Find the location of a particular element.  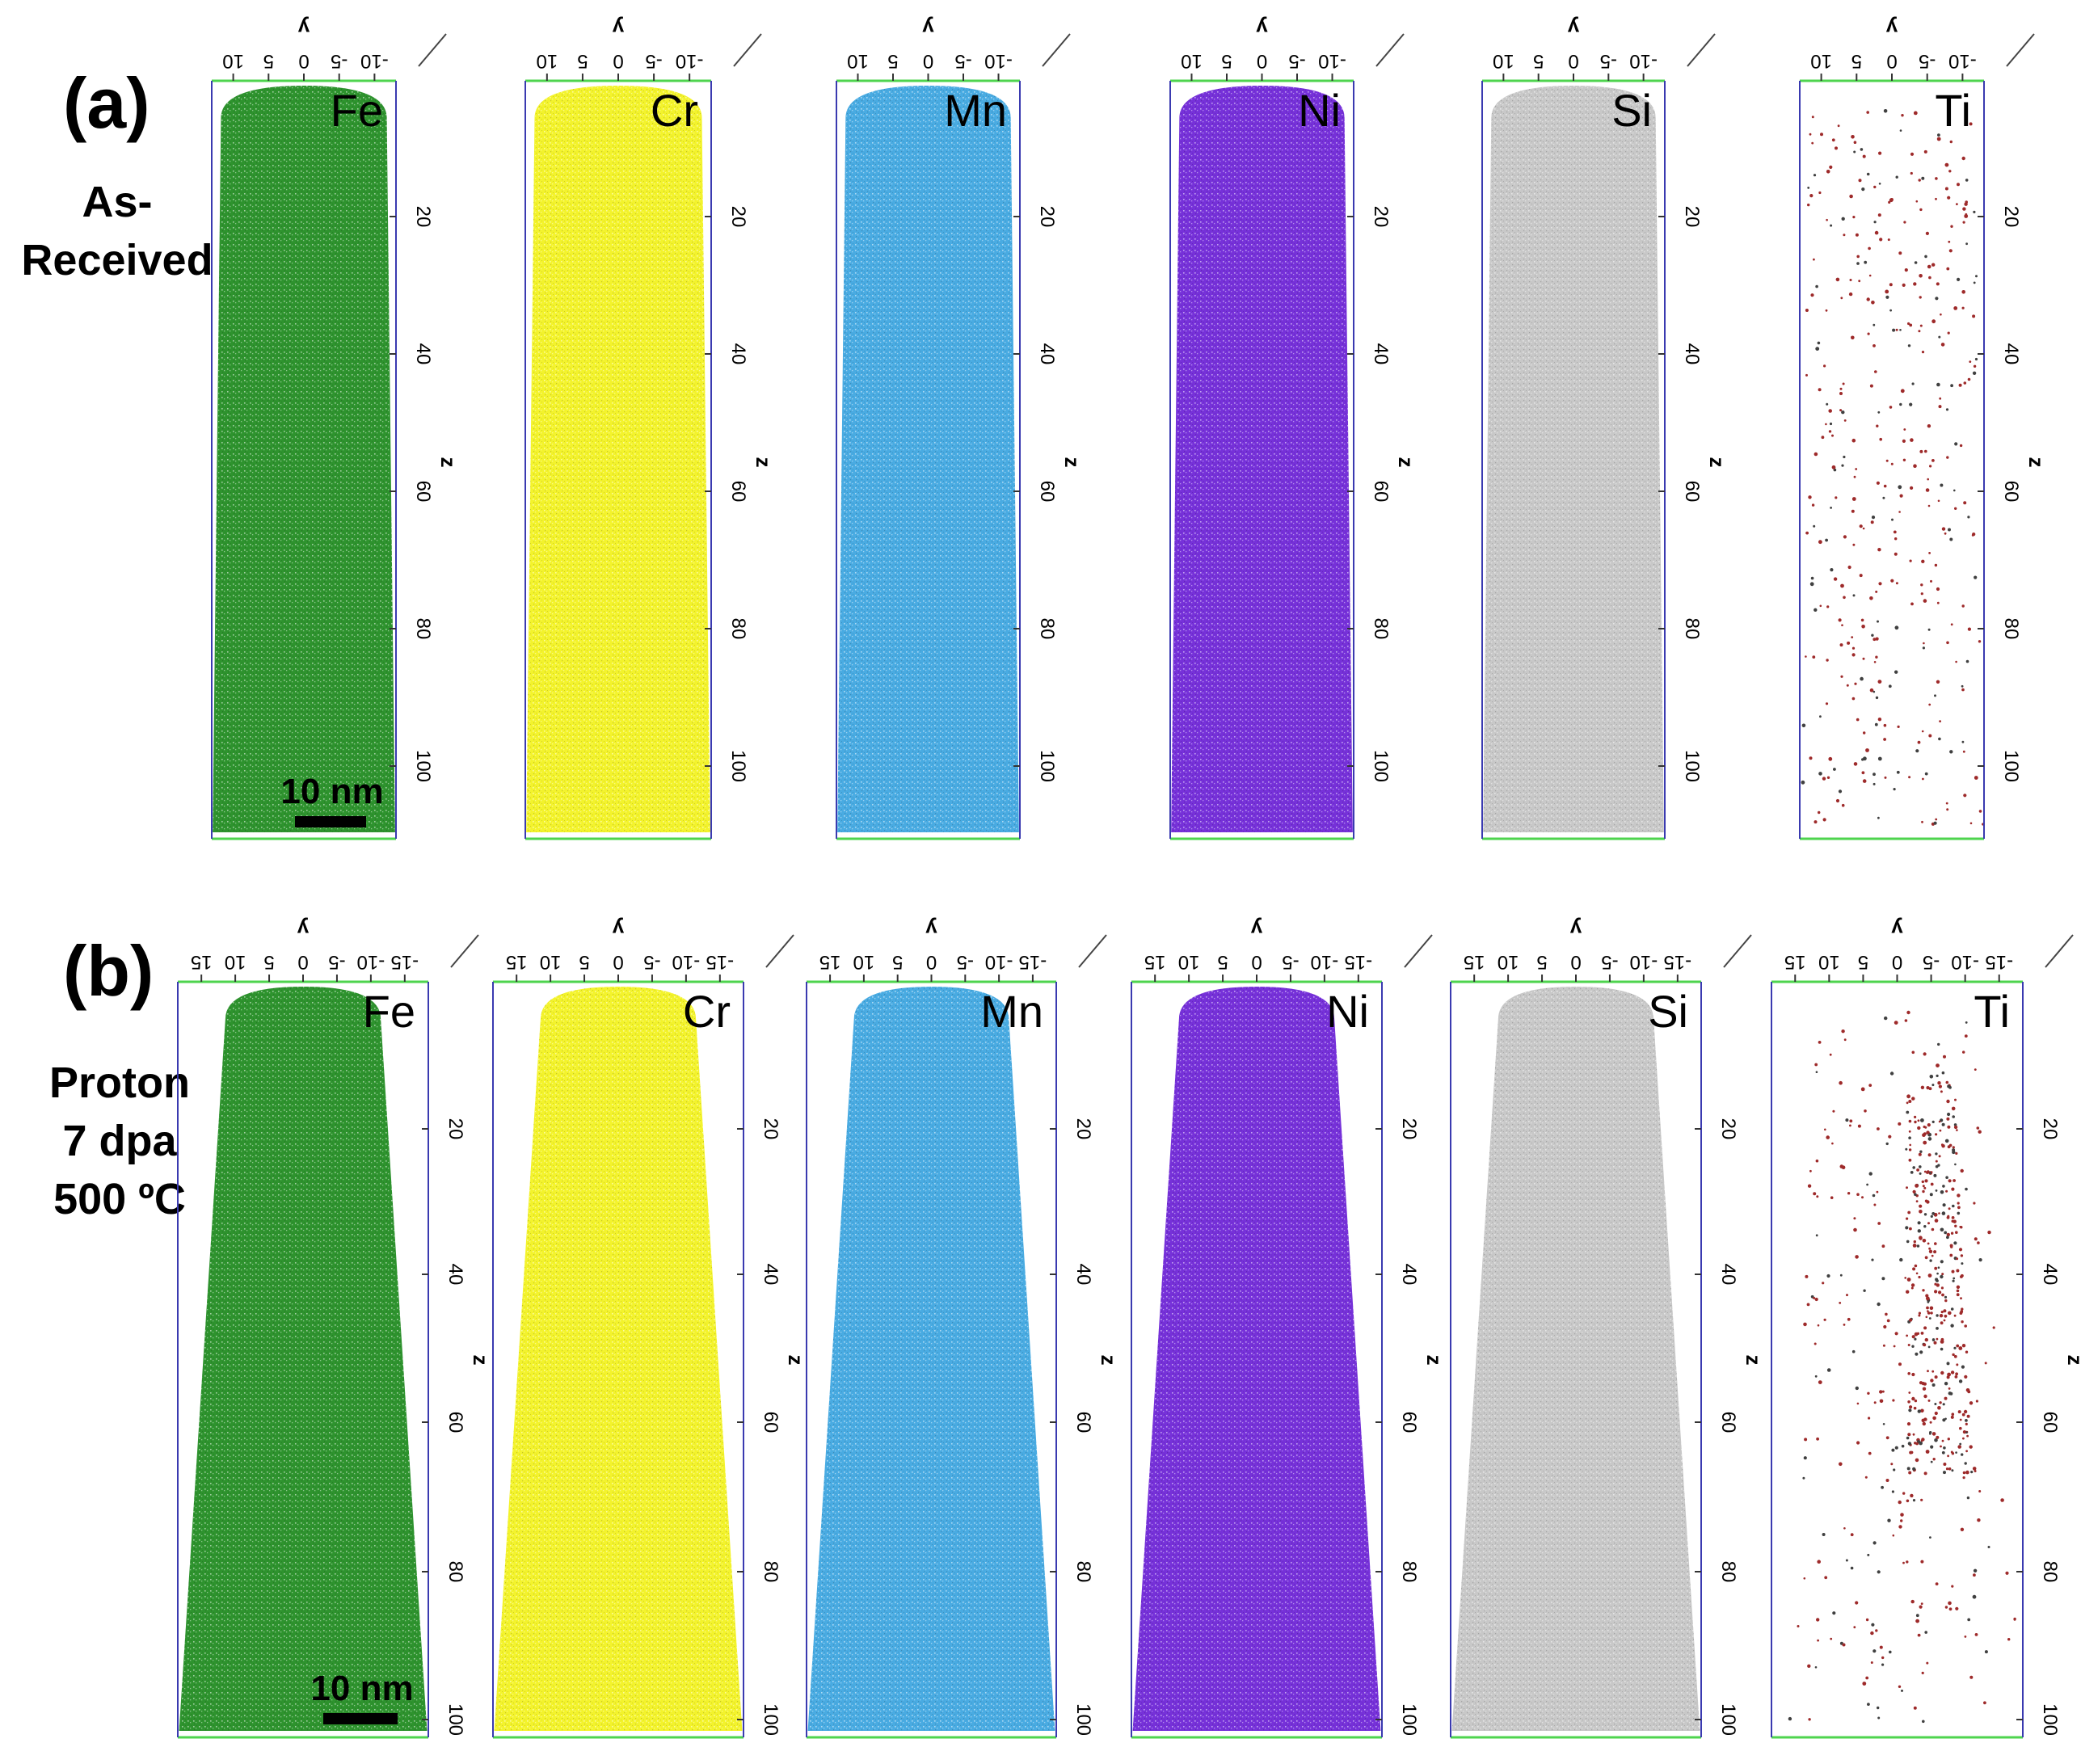

y-tick-label: 10 is located at coordinates (1189, 962).